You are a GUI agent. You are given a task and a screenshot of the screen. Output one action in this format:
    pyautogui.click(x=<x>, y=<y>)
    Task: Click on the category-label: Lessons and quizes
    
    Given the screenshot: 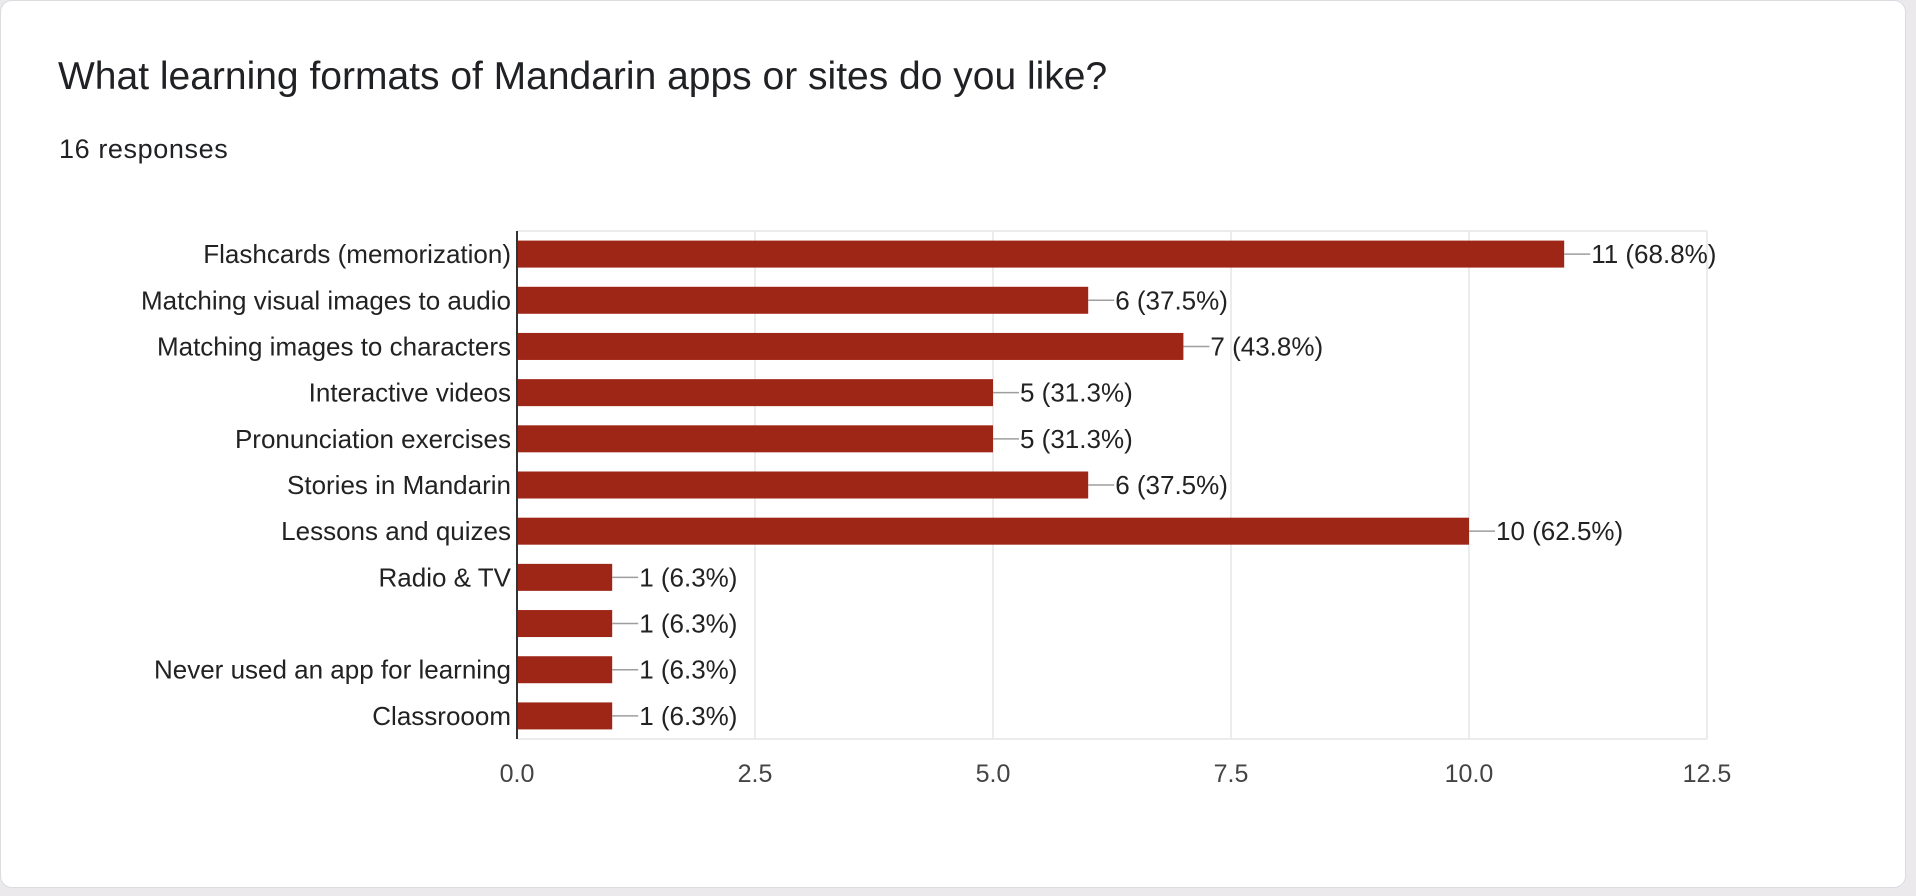 What is the action you would take?
    pyautogui.click(x=396, y=531)
    